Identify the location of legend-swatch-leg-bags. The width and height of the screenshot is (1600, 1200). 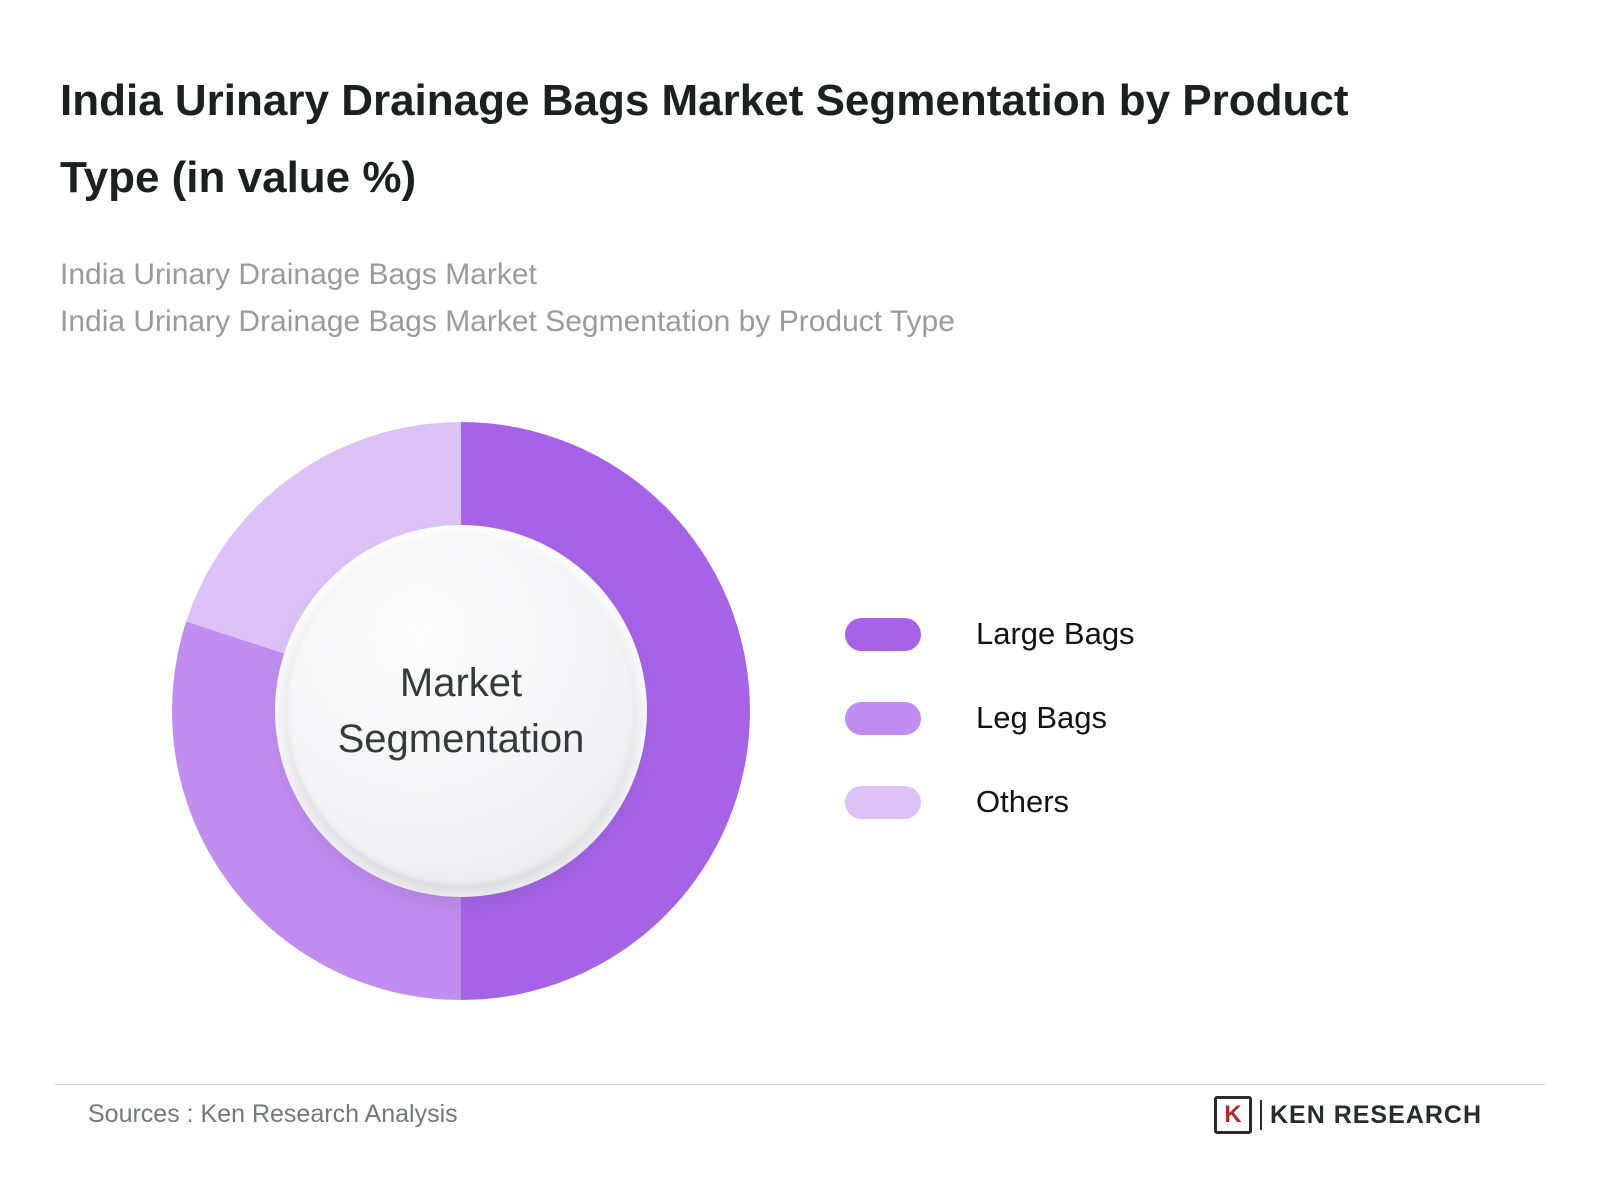
(883, 718).